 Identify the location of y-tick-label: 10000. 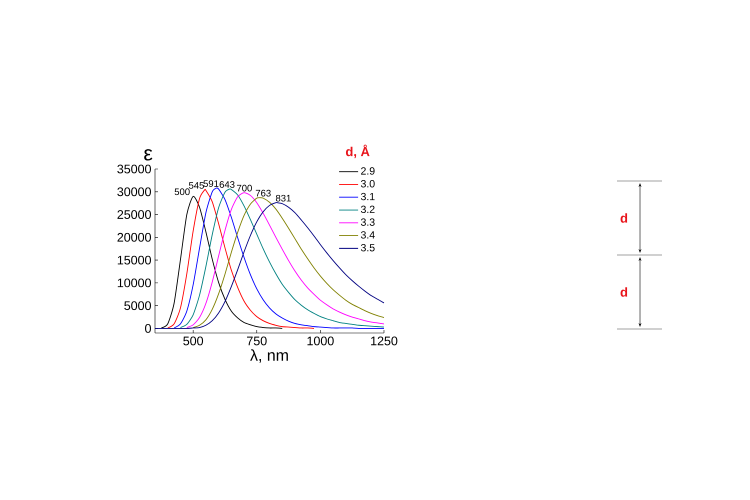
(134, 283).